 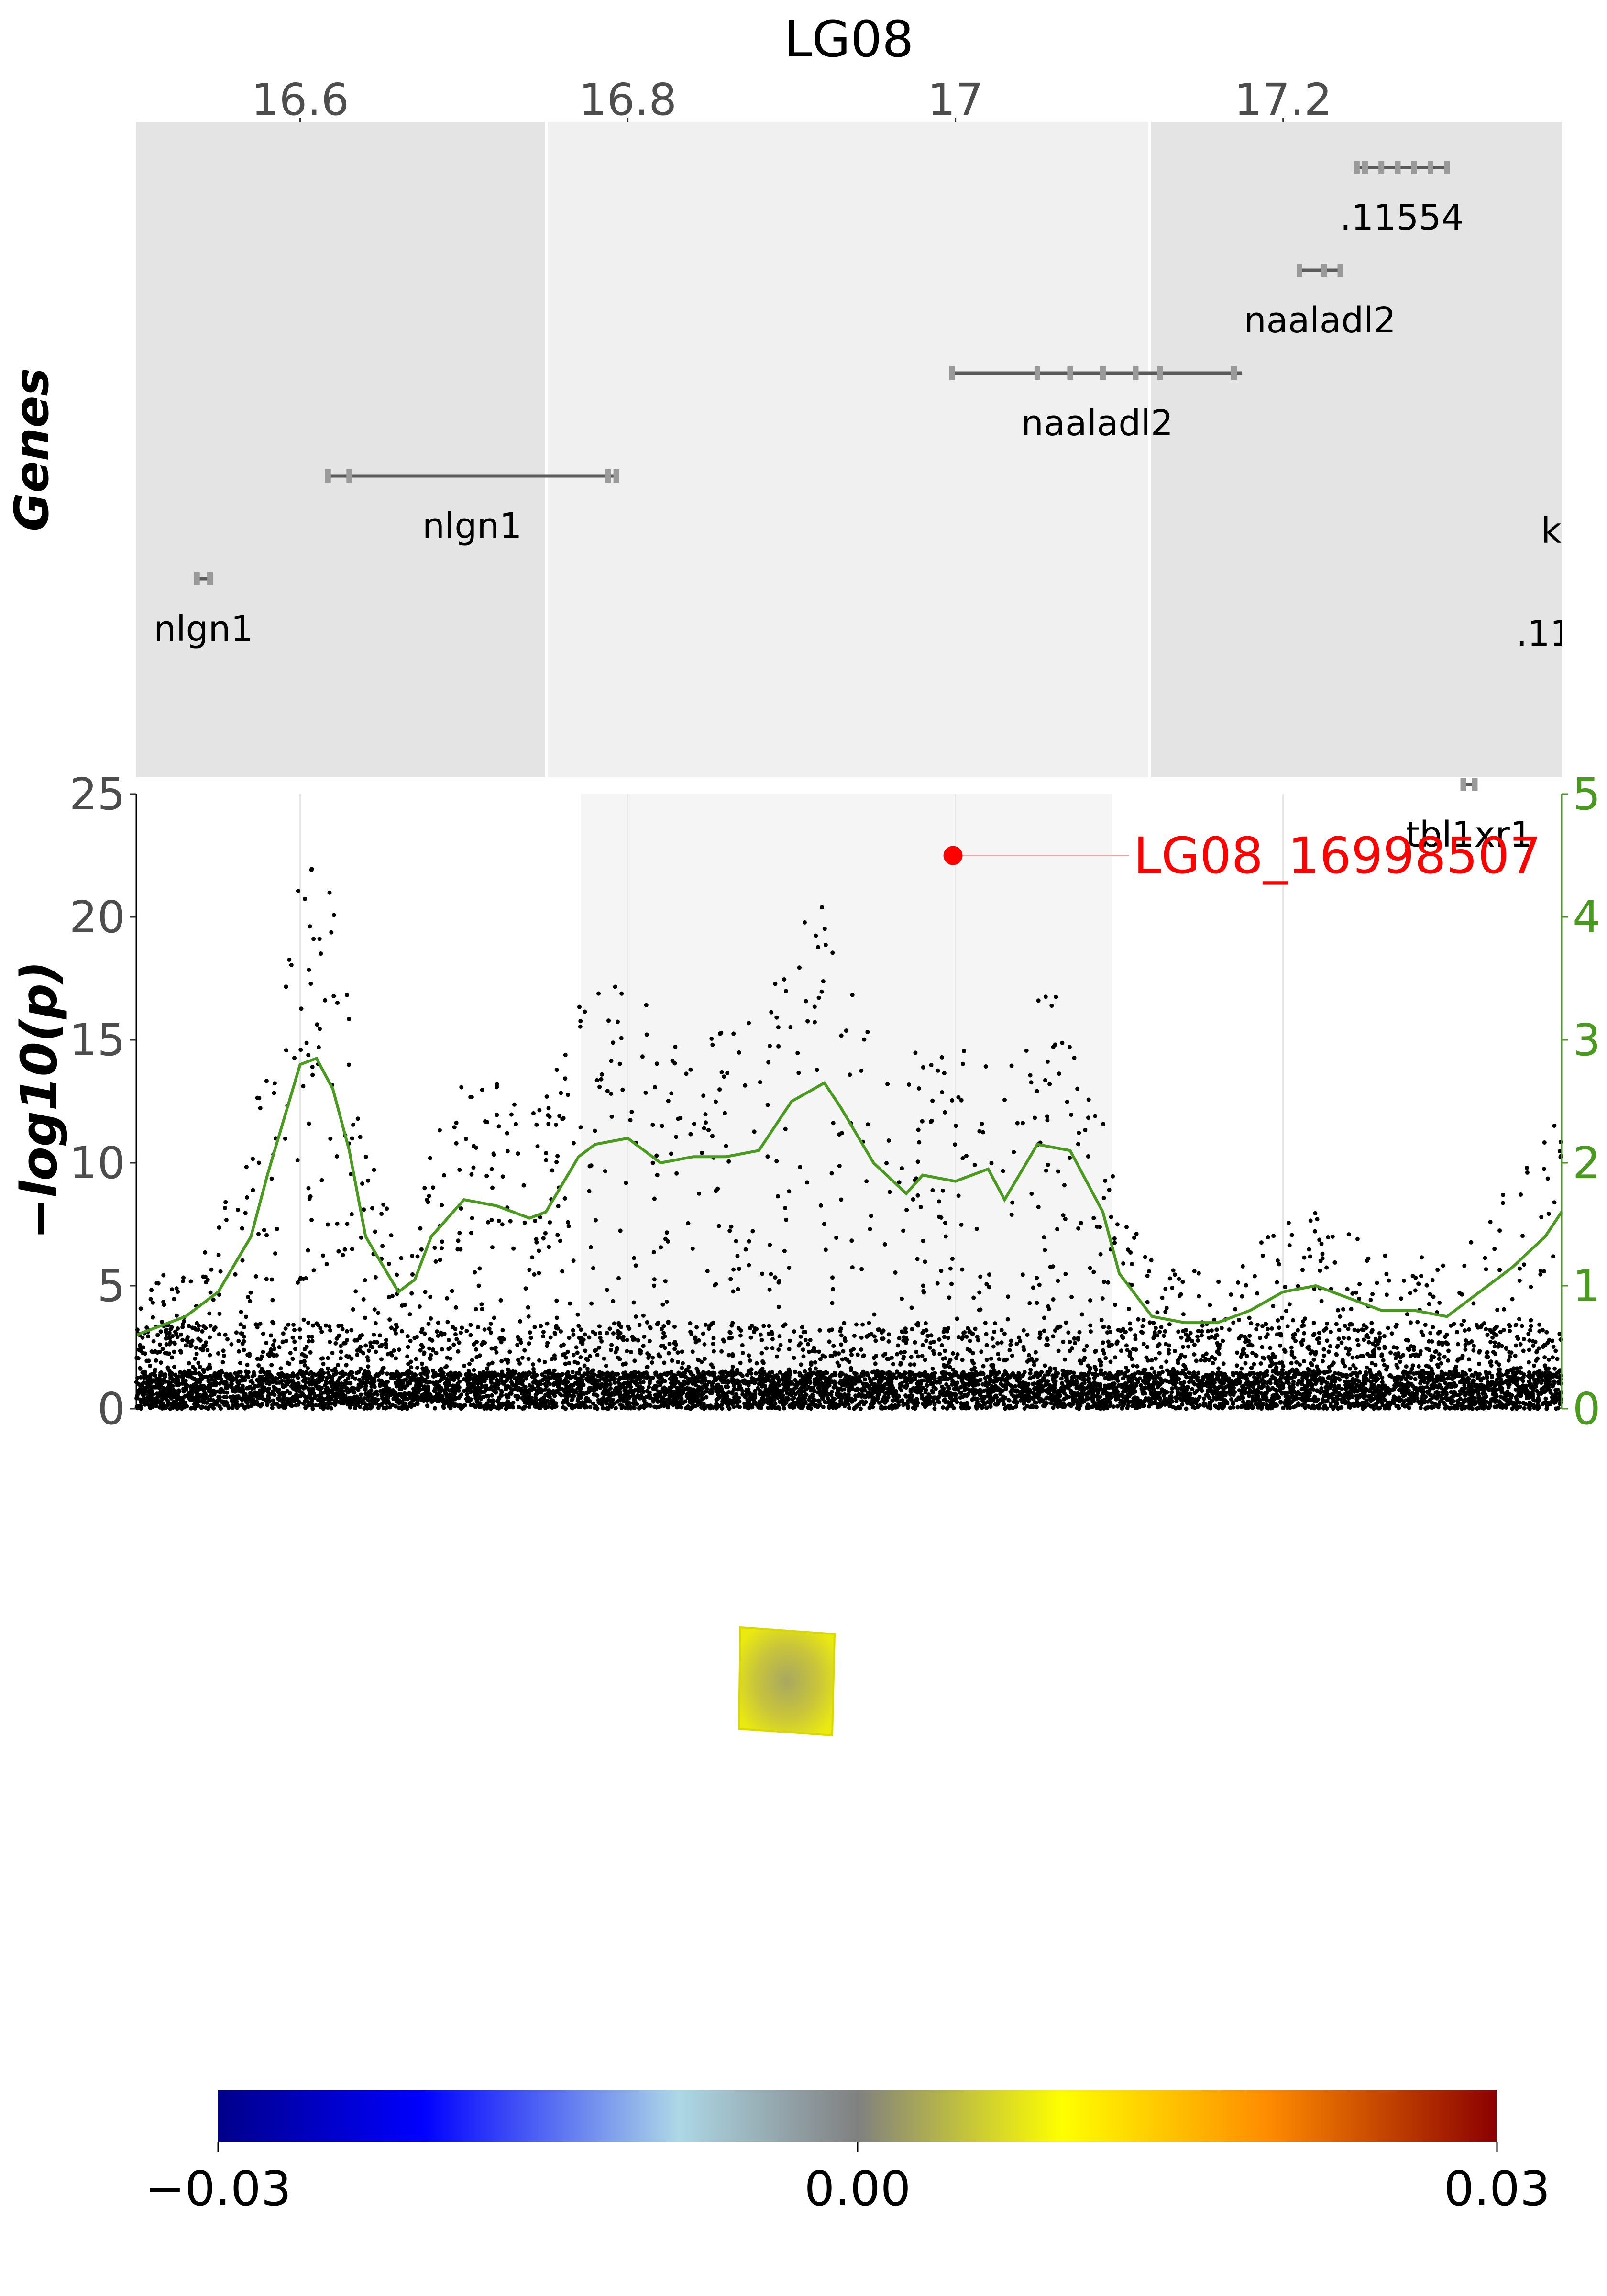 I want to click on panel-edge-mask, so click(x=1584, y=586).